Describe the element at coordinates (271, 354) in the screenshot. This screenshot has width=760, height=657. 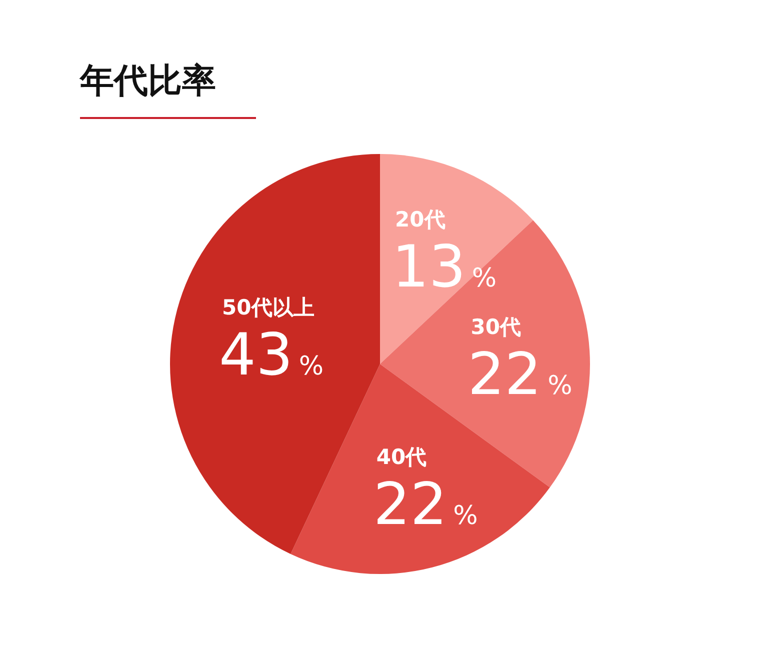
I see `data-label: 43%` at that location.